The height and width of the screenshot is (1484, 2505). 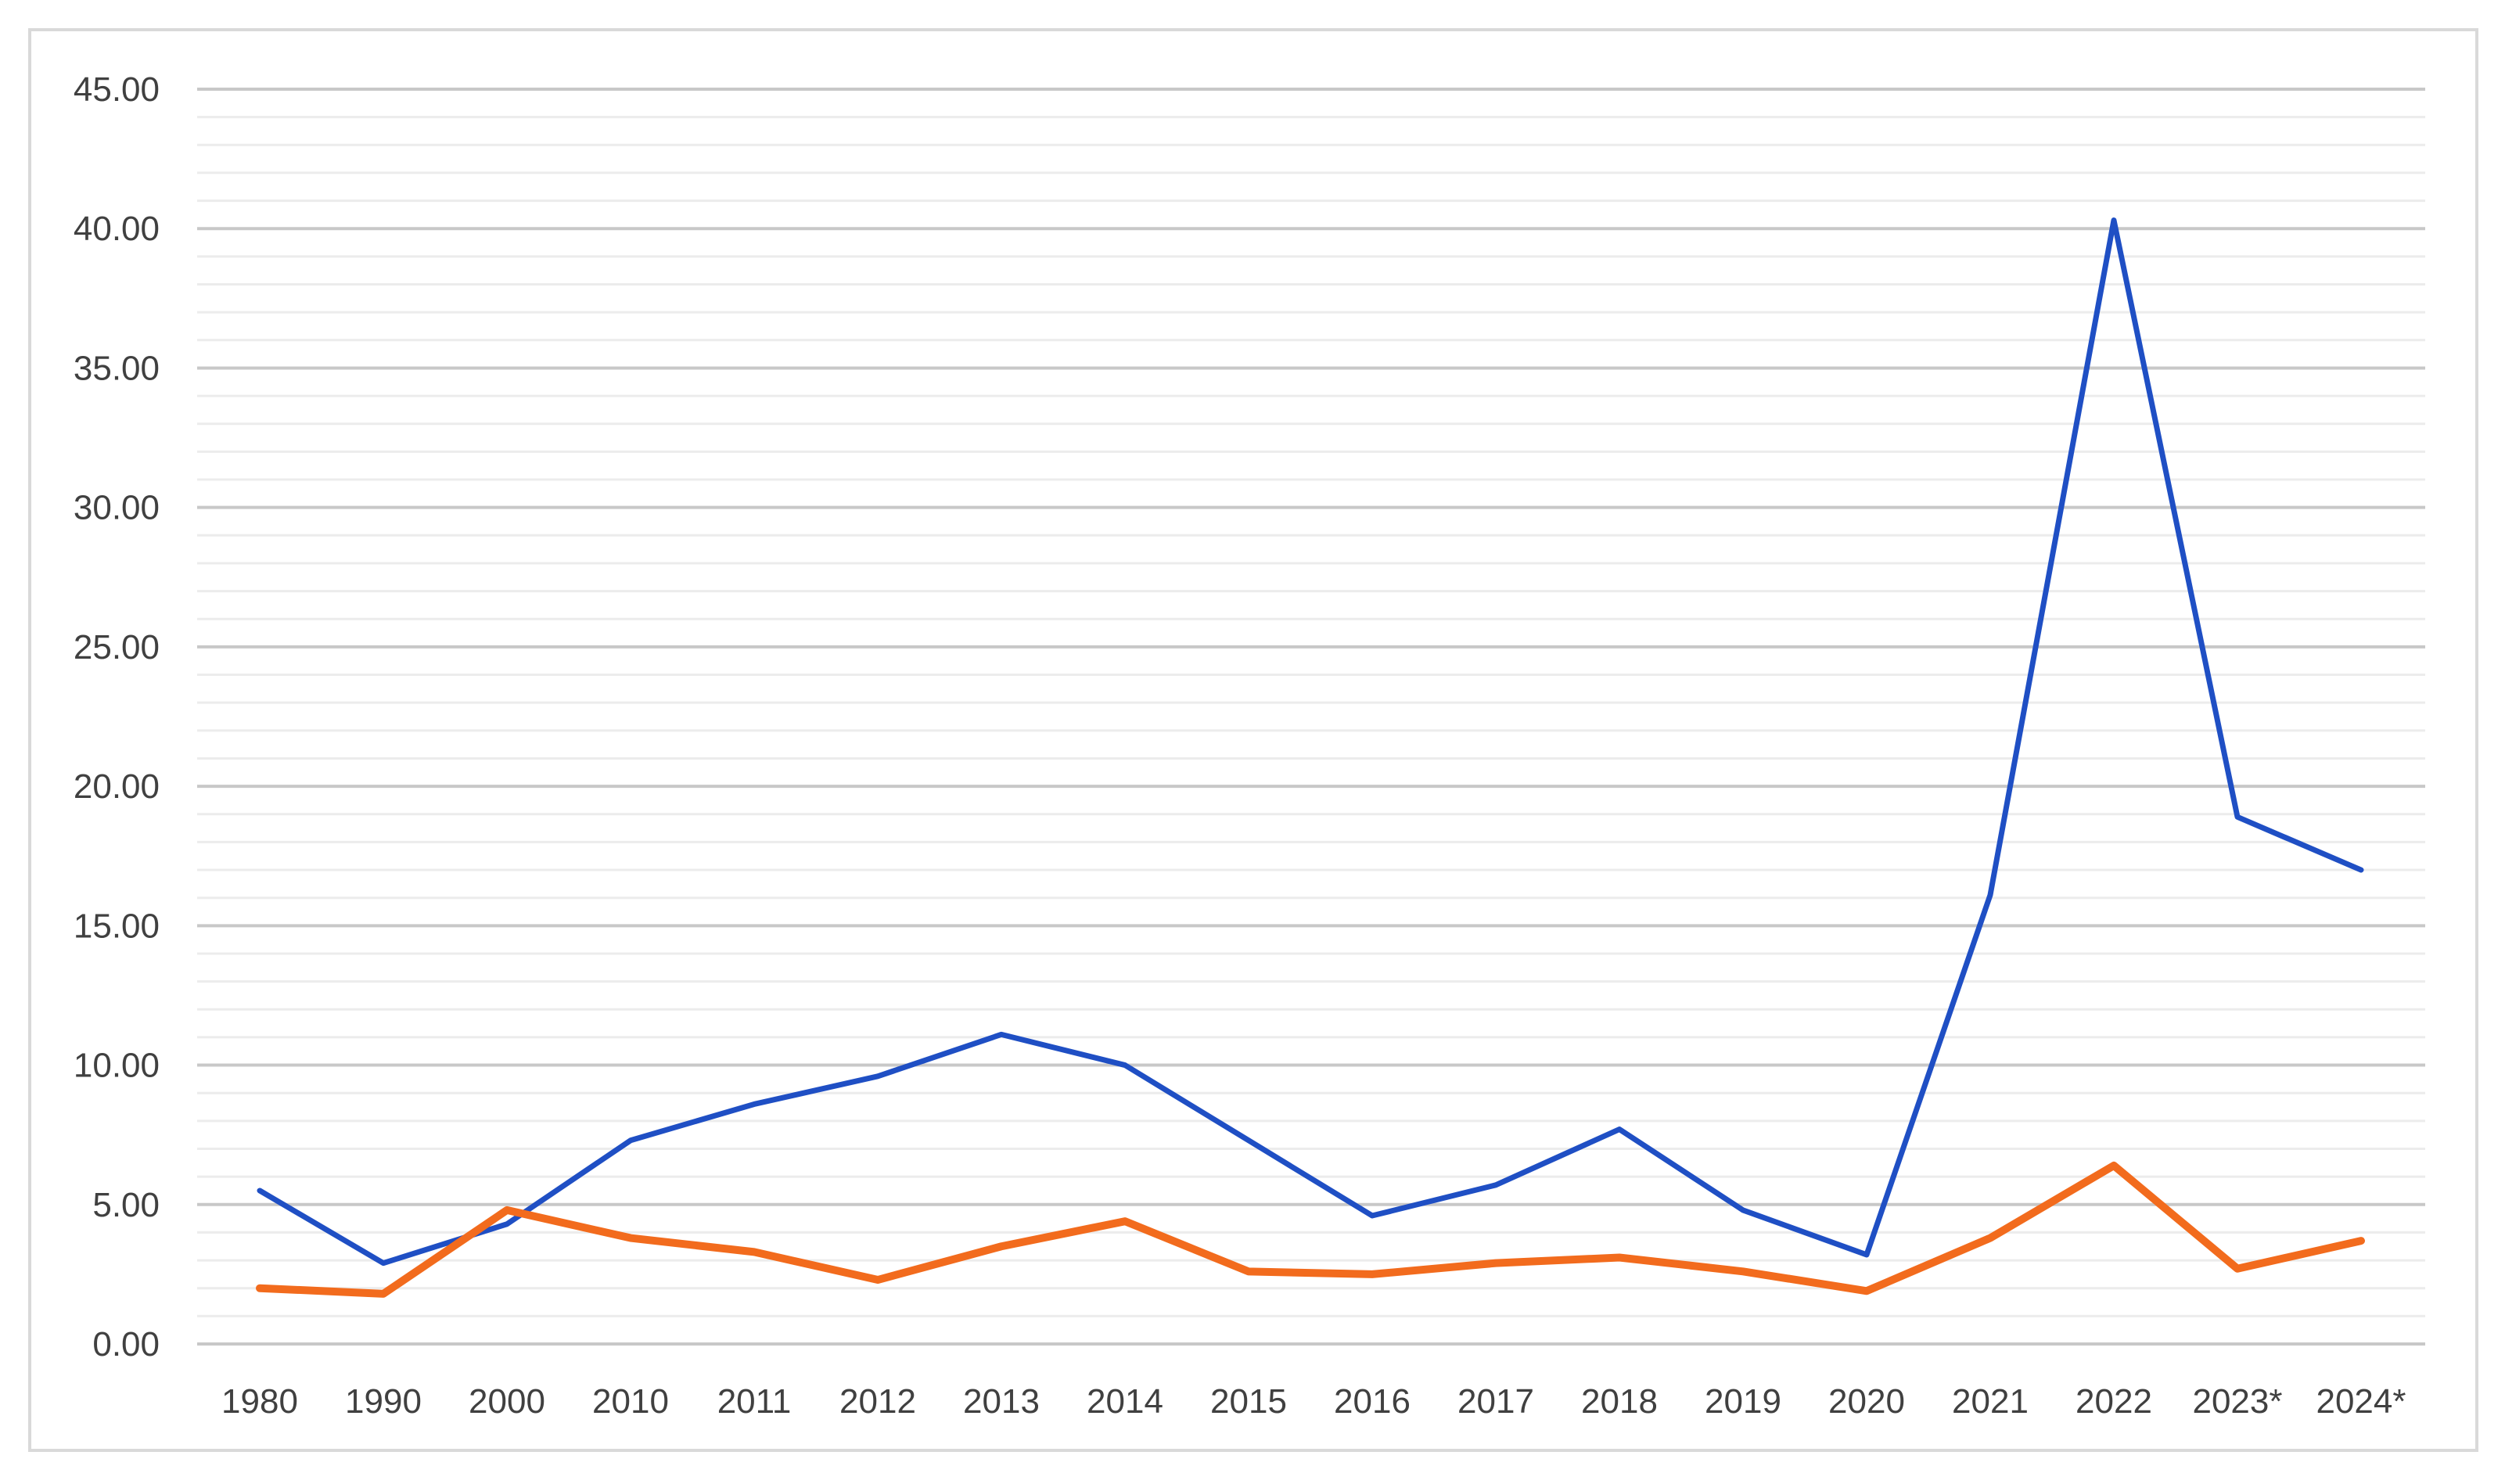 What do you see at coordinates (630, 1401) in the screenshot?
I see `x-tick-label: 2010` at bounding box center [630, 1401].